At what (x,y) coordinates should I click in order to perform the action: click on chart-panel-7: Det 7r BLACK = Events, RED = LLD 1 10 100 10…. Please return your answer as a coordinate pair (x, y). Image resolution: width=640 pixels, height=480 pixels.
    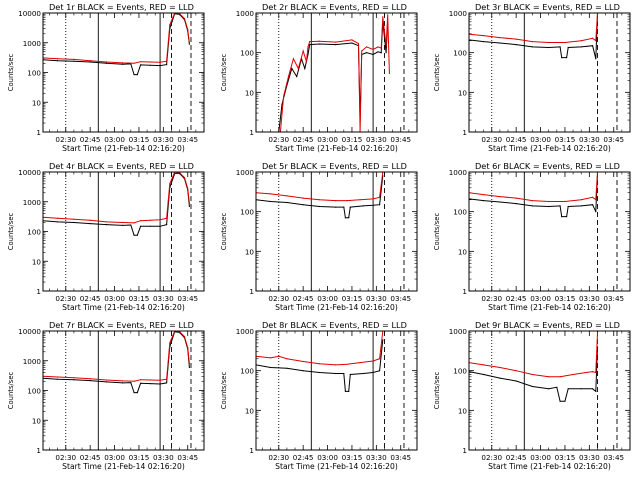
    Looking at the image, I should click on (106, 395).